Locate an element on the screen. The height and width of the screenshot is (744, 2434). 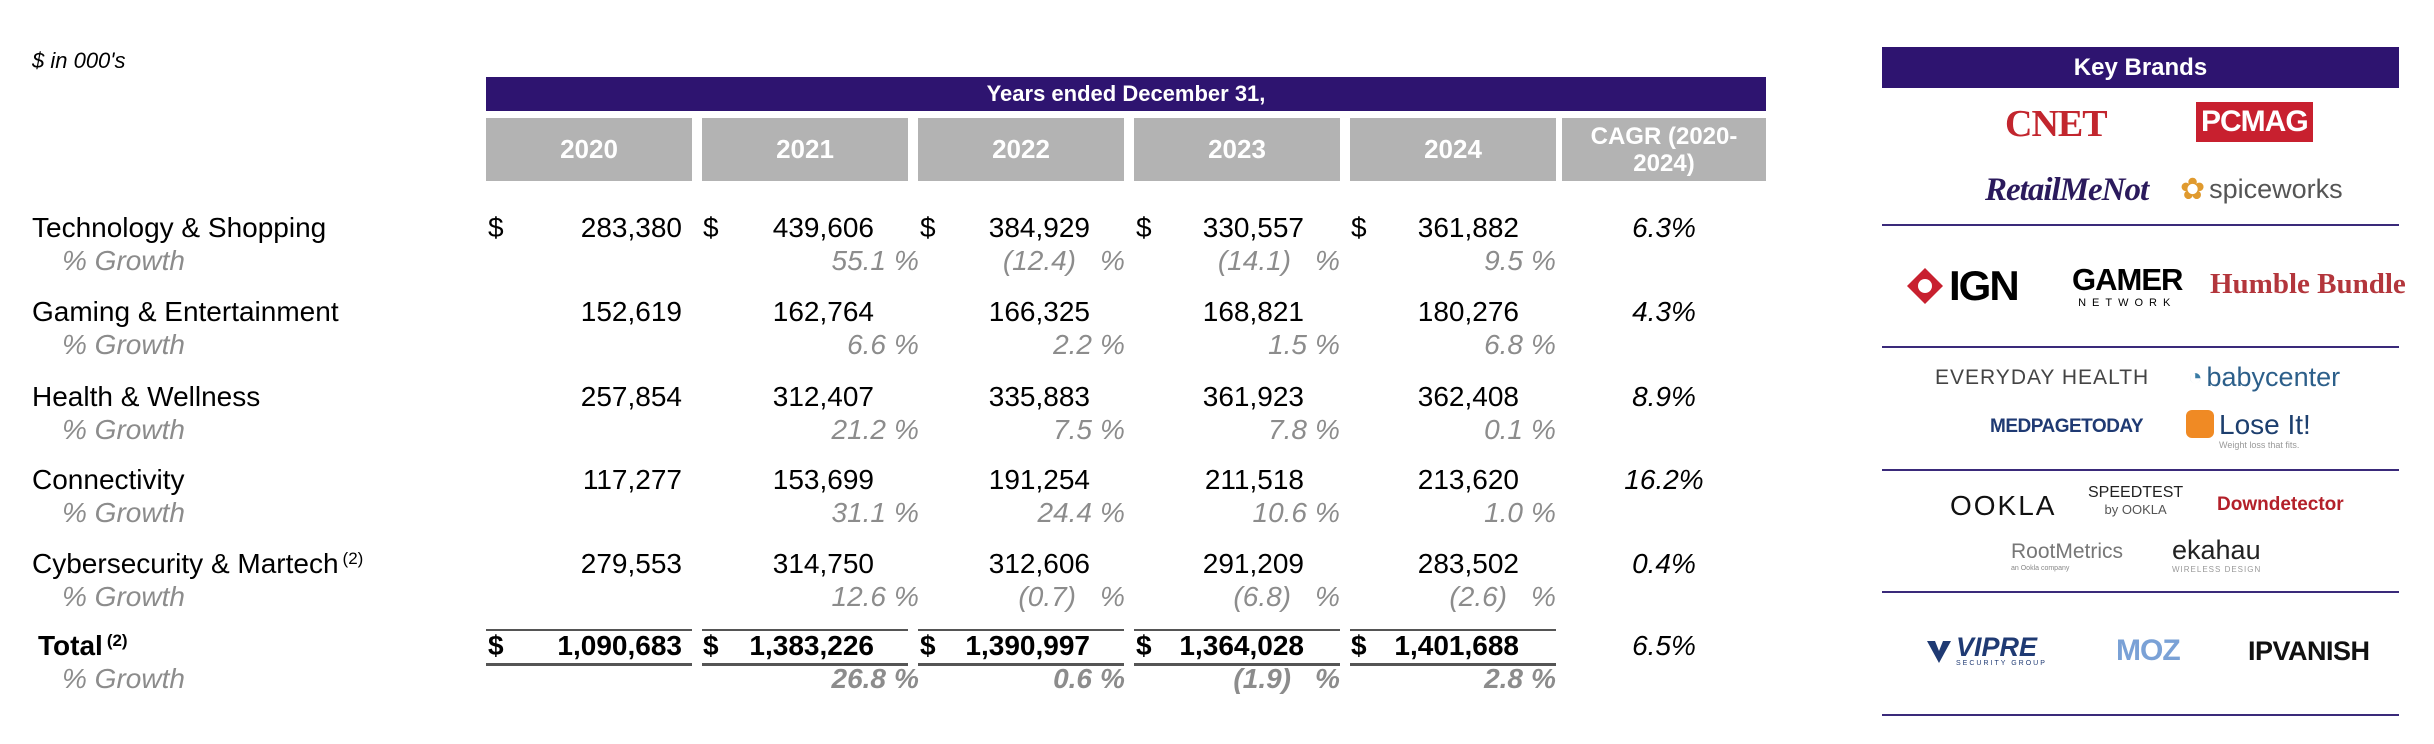
value-cell: 314,750 is located at coordinates (823, 563).